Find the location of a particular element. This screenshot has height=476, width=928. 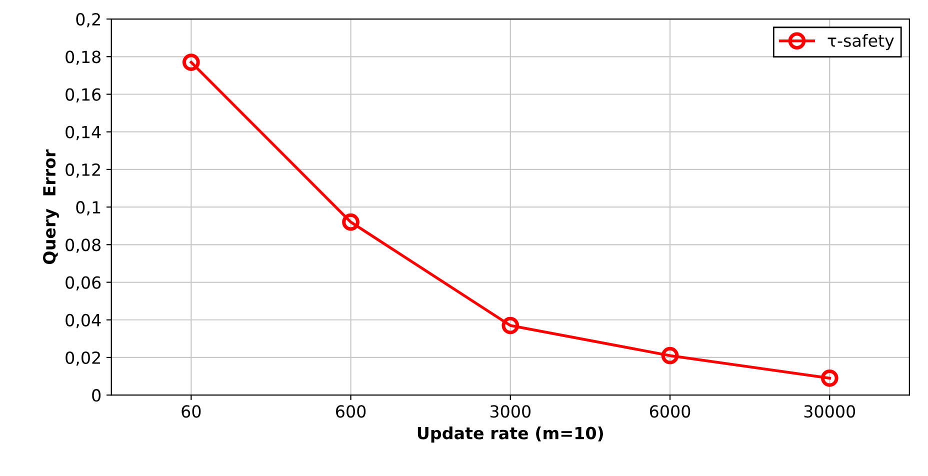

y-tick-label: 0,16 is located at coordinates (83, 95).